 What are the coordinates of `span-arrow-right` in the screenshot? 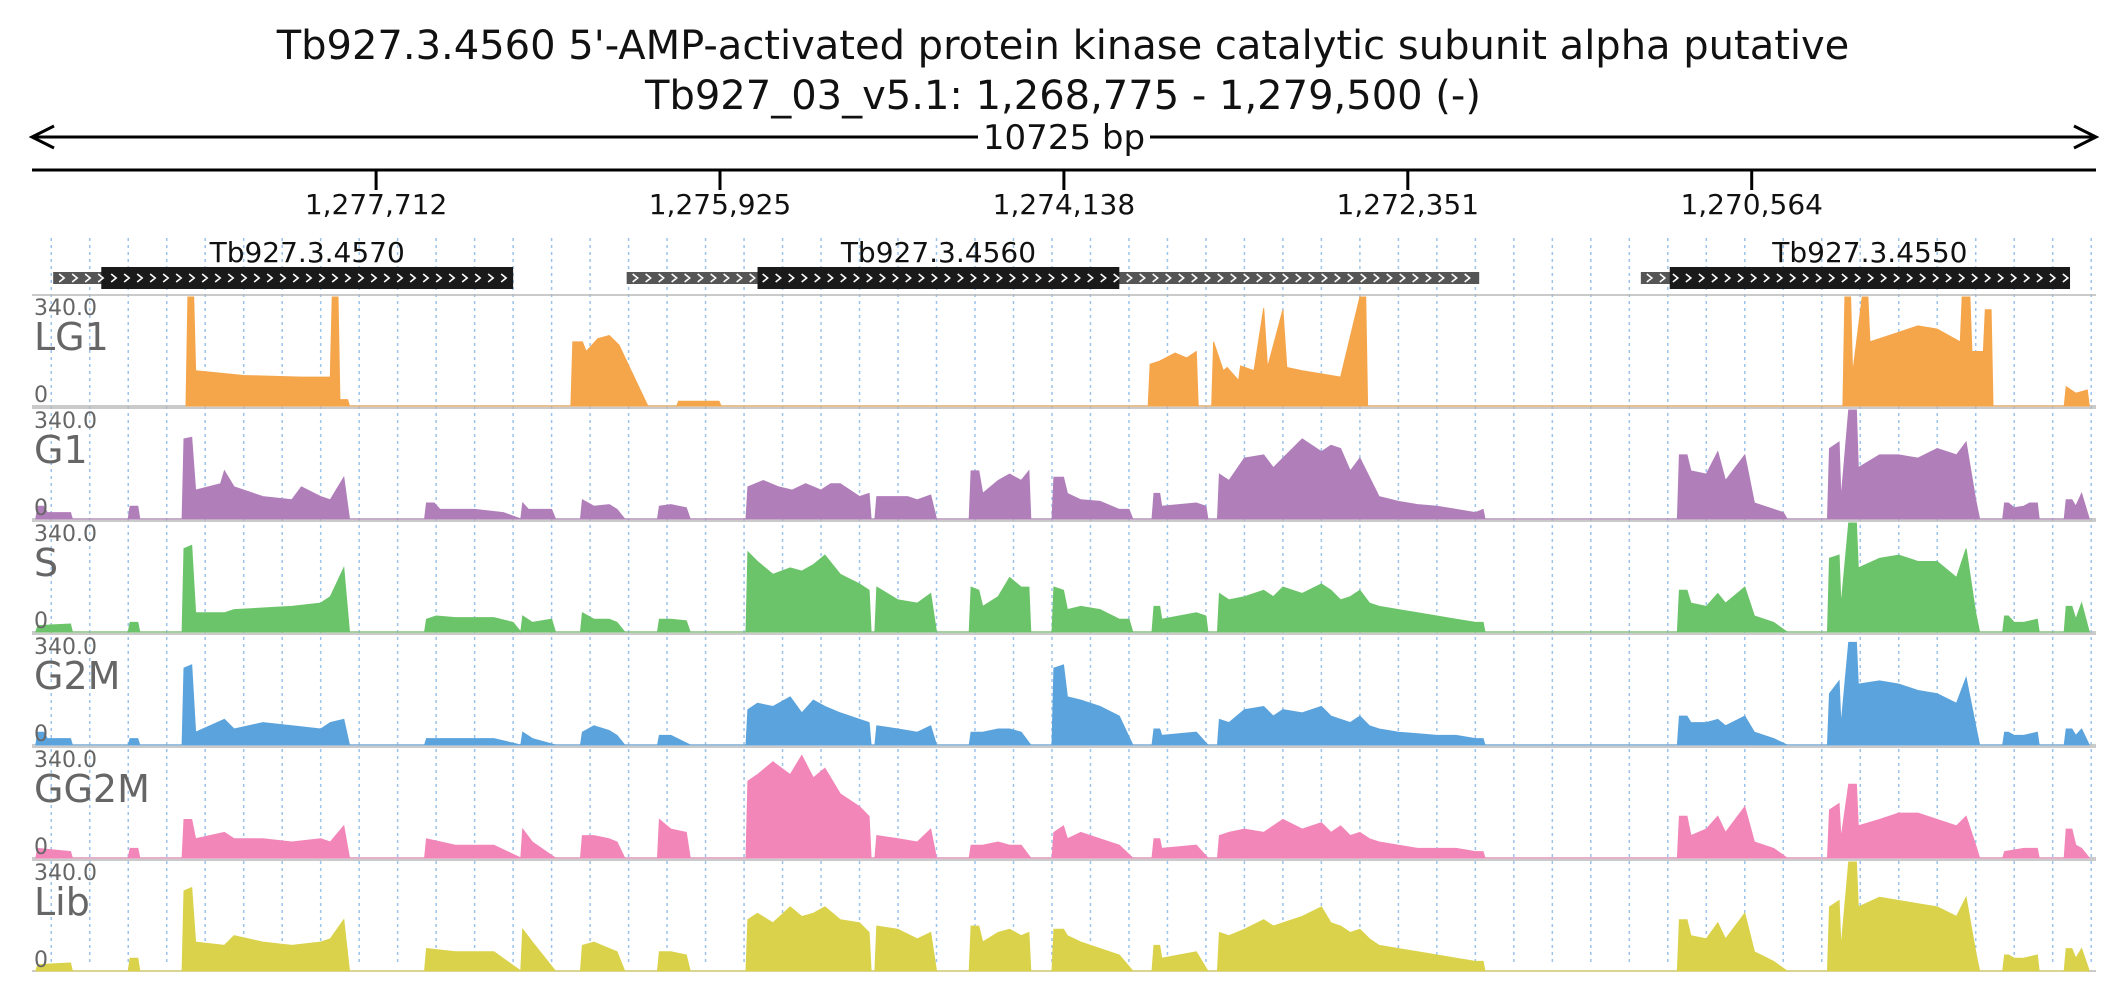 It's located at (2086, 137).